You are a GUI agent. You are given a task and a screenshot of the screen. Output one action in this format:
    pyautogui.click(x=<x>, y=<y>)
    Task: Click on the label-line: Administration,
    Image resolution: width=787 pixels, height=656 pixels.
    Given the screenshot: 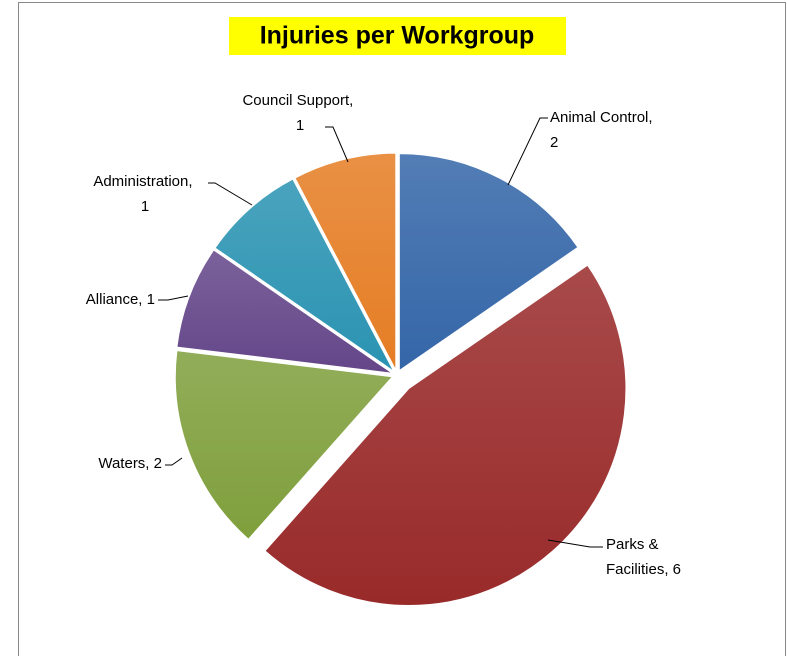 What is the action you would take?
    pyautogui.click(x=144, y=181)
    